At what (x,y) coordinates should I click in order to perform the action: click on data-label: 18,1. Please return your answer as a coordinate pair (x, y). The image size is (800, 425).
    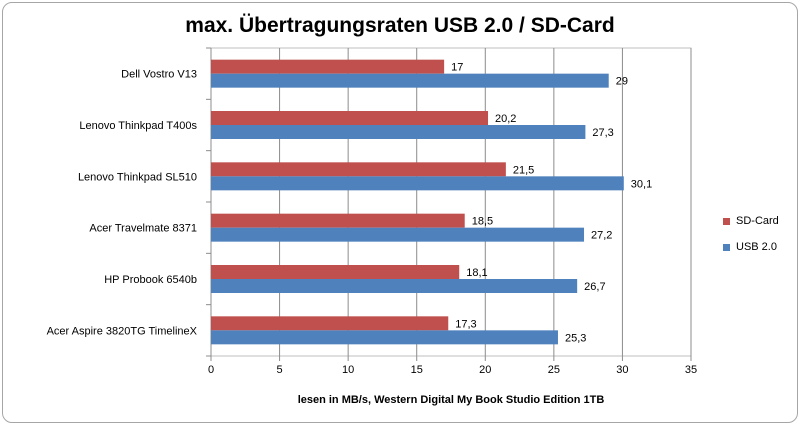
    Looking at the image, I should click on (476, 273).